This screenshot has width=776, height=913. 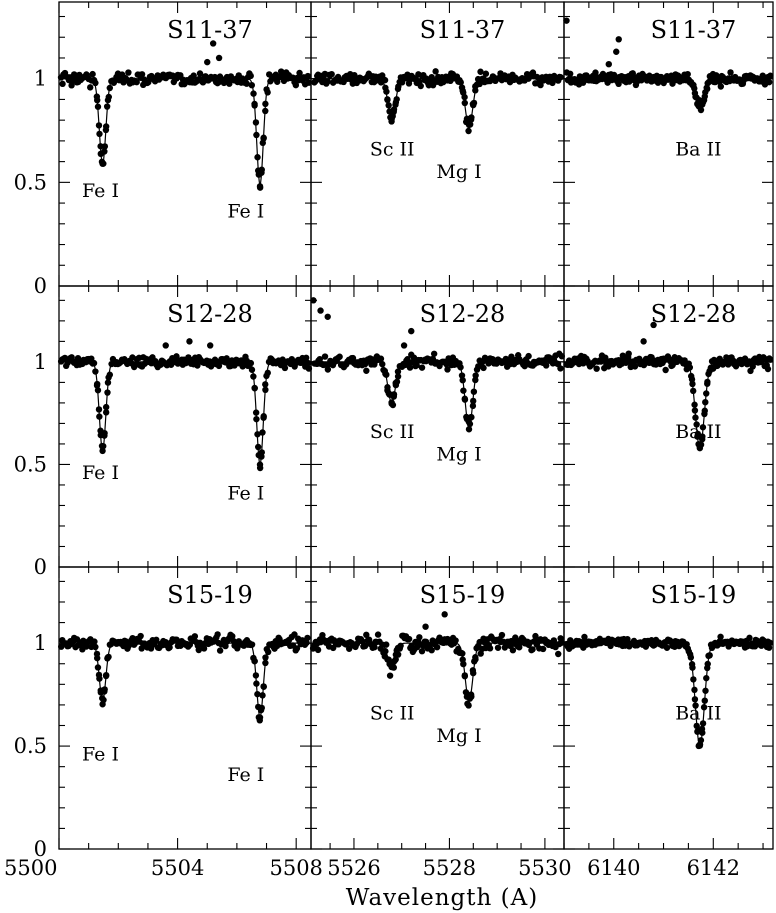 What do you see at coordinates (458, 736) in the screenshot?
I see `line-label: Mg I` at bounding box center [458, 736].